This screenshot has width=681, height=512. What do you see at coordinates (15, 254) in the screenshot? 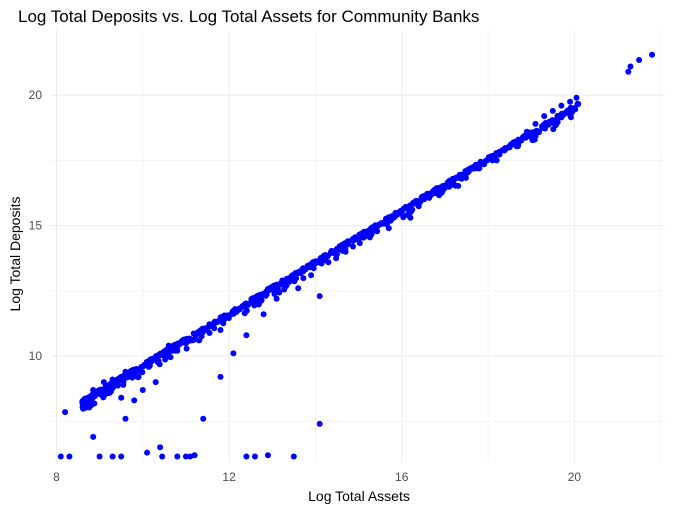
I see `y-axis-title: Log Total Deposits` at bounding box center [15, 254].